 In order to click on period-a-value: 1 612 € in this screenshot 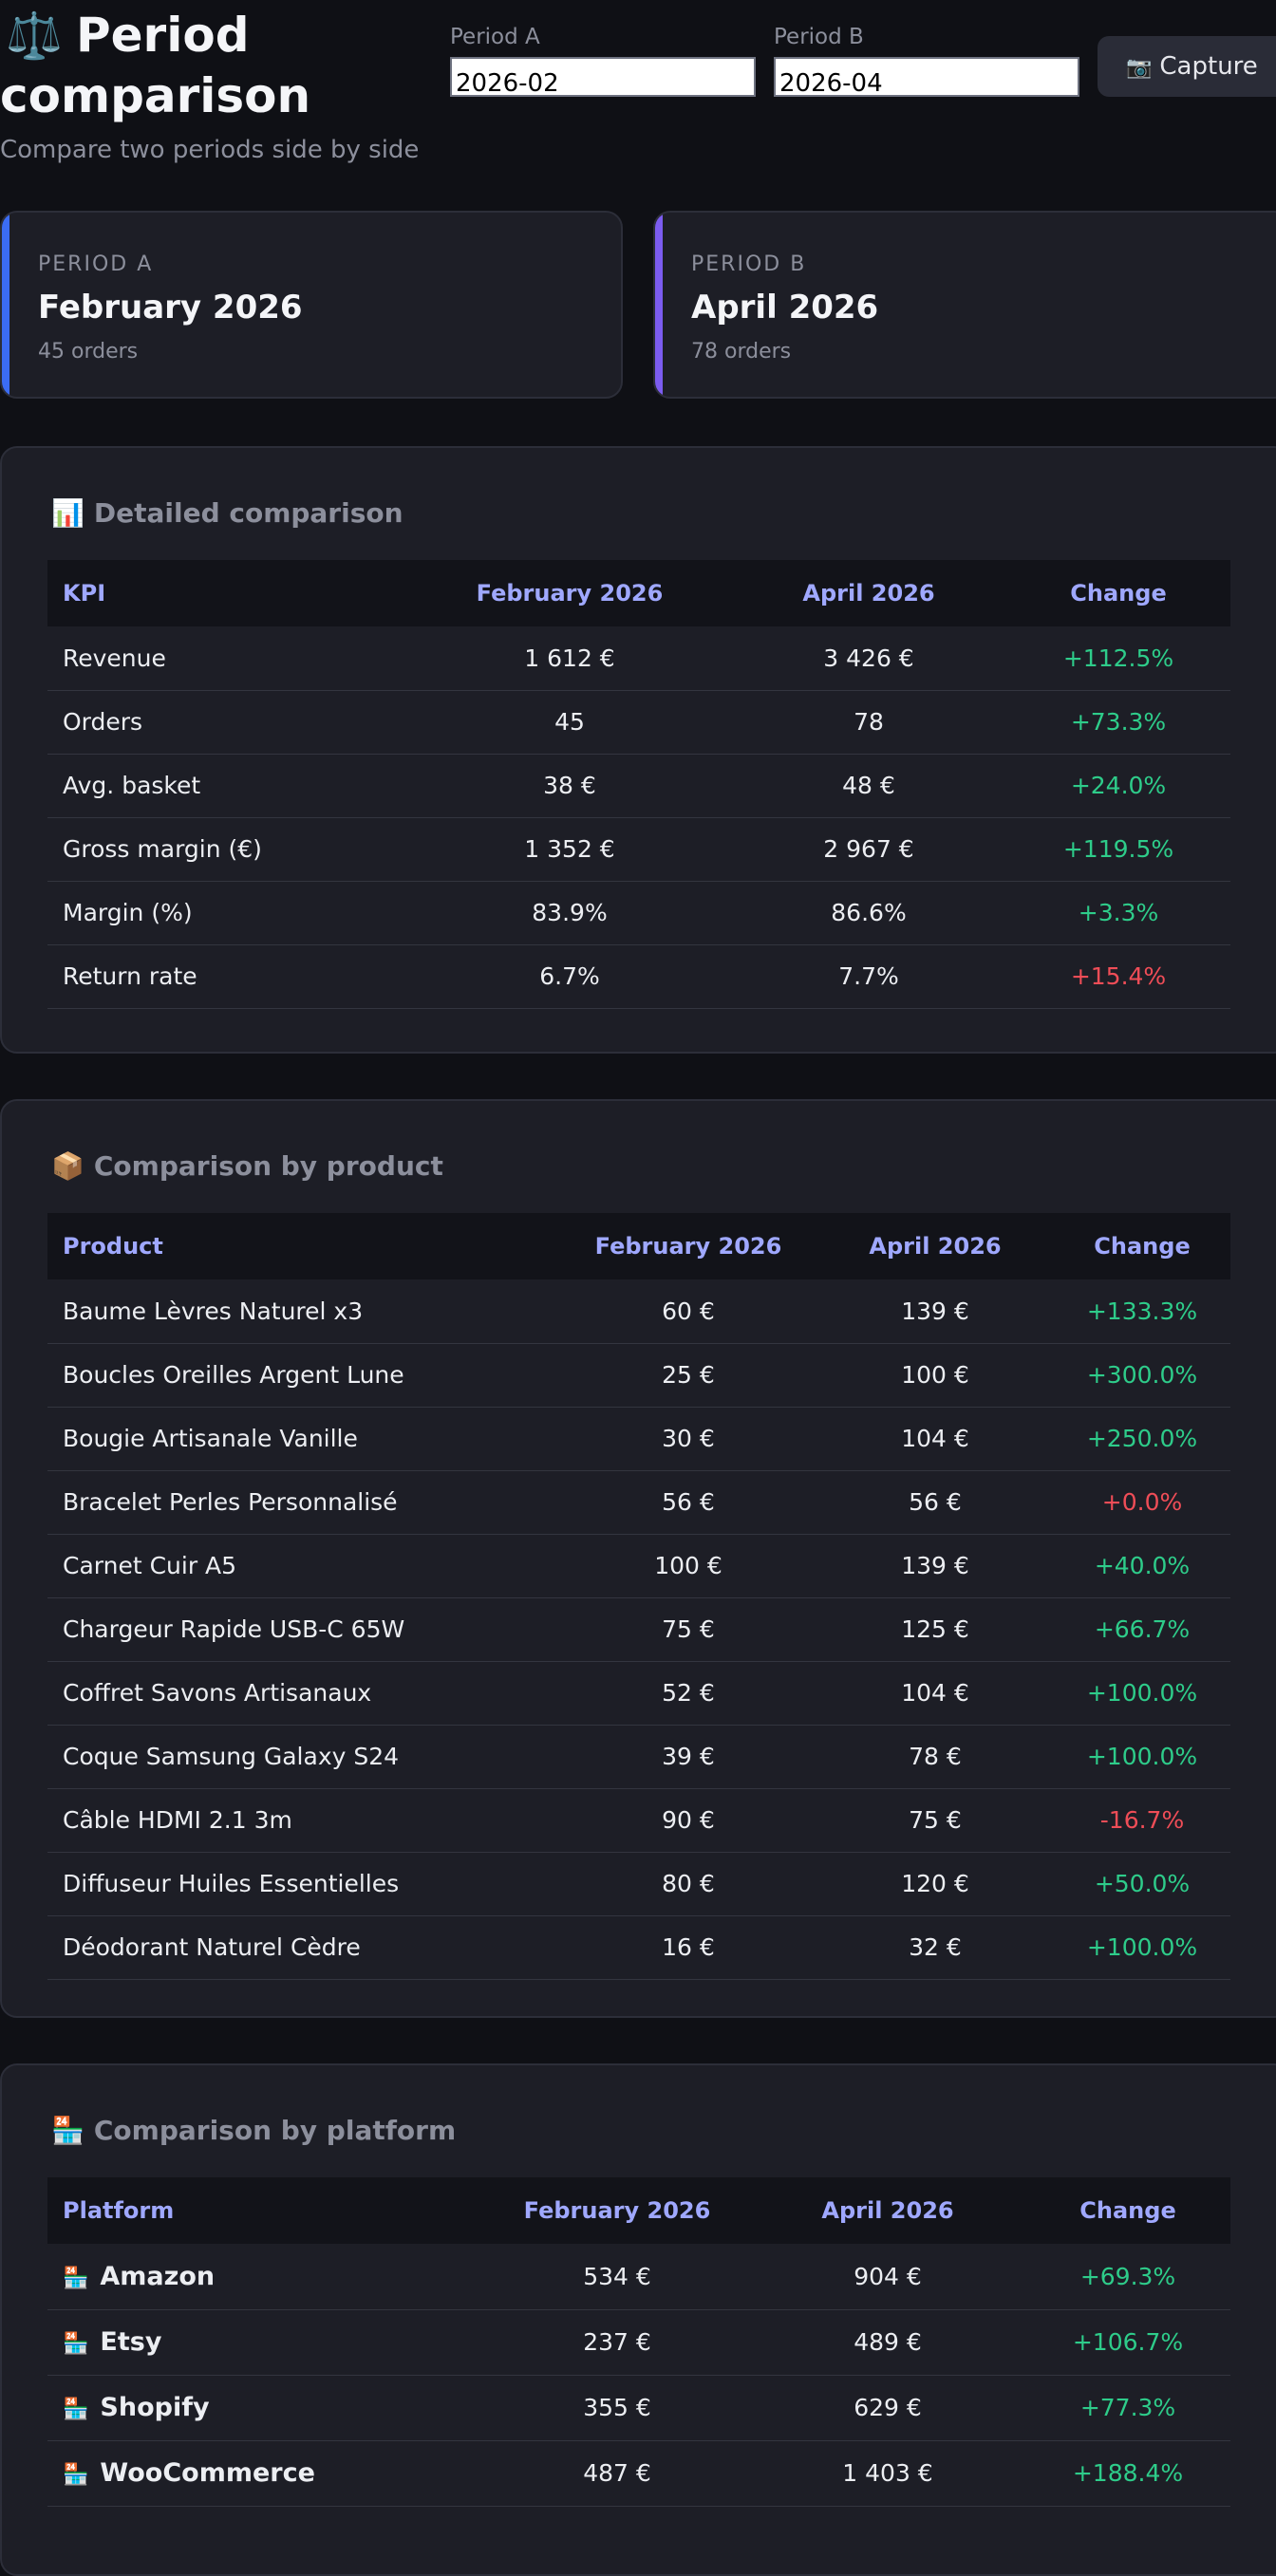, I will do `click(569, 659)`.